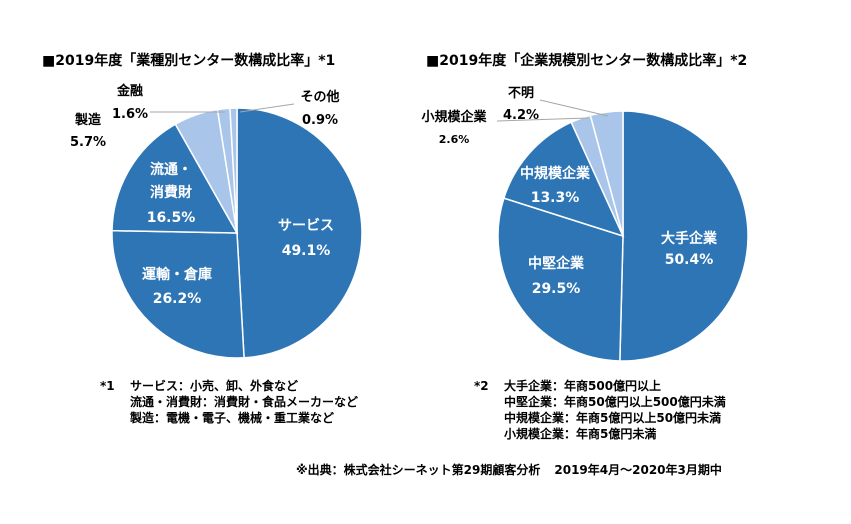 This screenshot has height=524, width=851. I want to click on slice-value-label: 1.6%, so click(130, 114).